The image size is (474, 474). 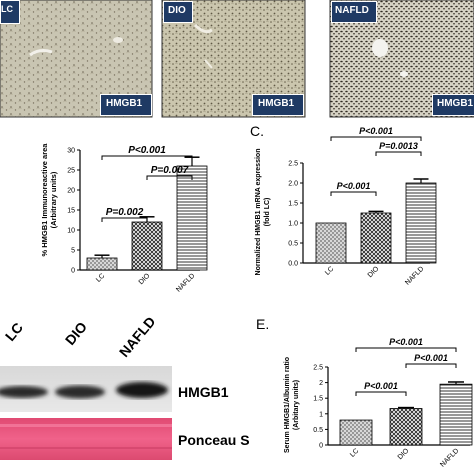 What do you see at coordinates (293, 184) in the screenshot?
I see `panel-c-ytick-label: 2.0` at bounding box center [293, 184].